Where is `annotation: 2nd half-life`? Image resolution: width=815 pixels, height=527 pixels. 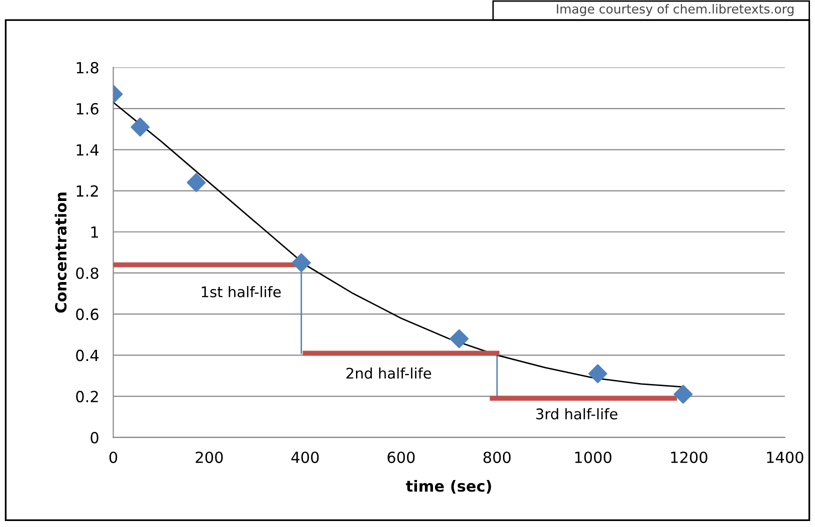
annotation: 2nd half-life is located at coordinates (389, 373).